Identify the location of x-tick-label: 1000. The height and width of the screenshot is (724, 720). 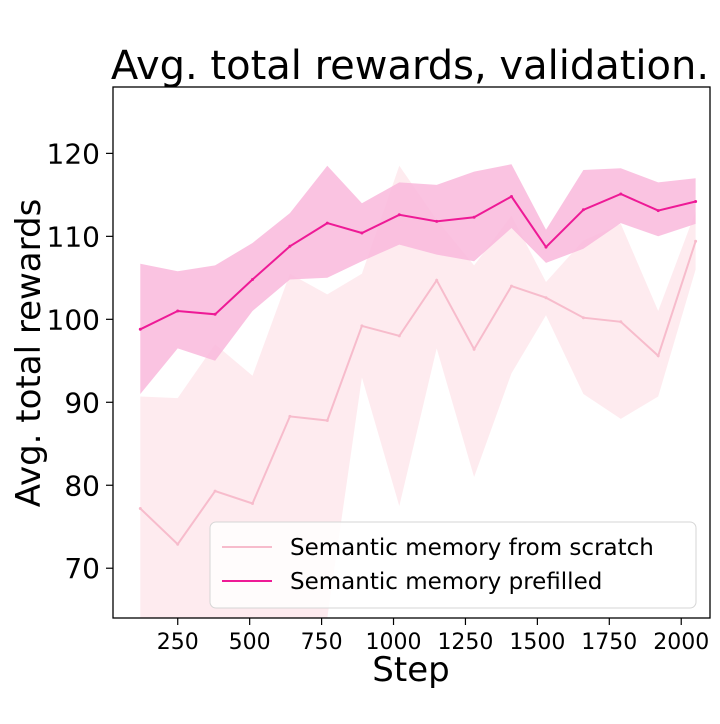
(394, 642).